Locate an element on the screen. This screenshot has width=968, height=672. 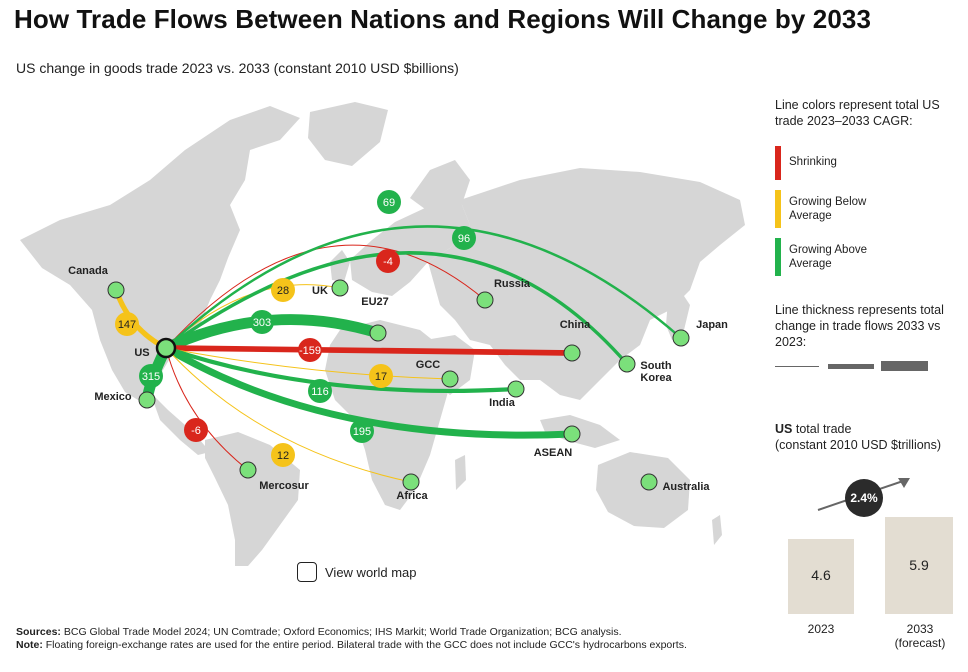
legend-swatch-growing-below is located at coordinates (778, 209).